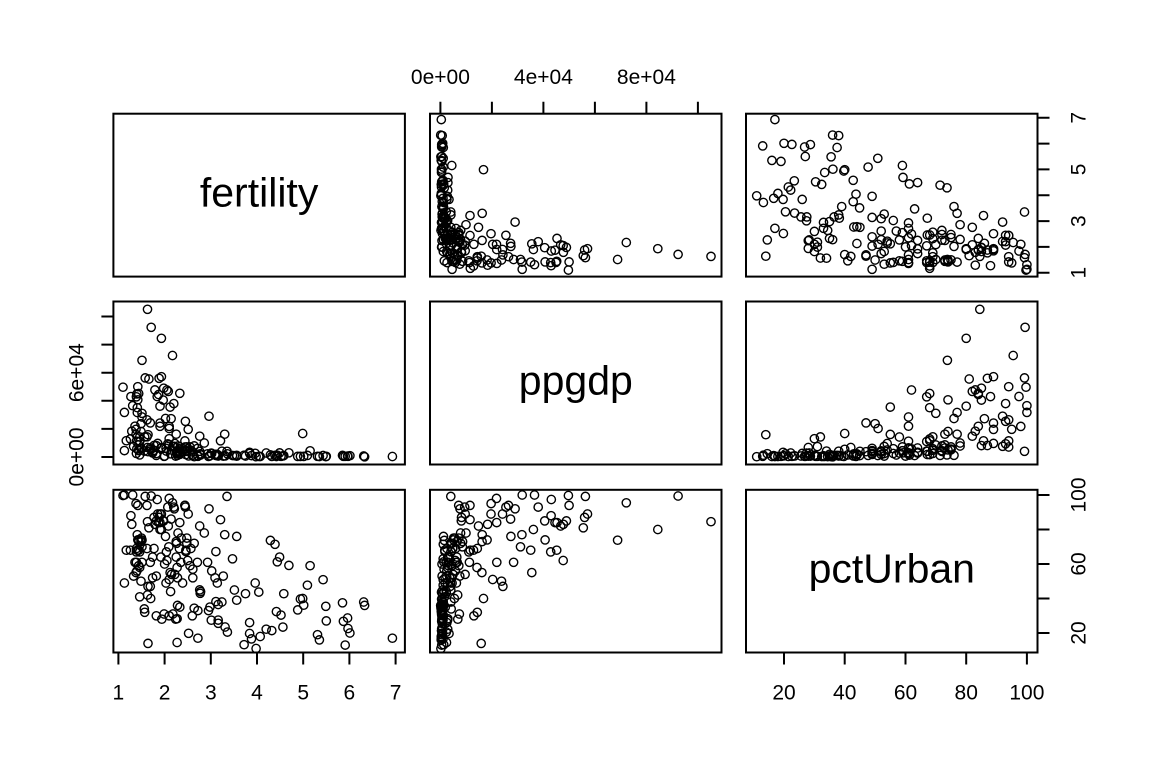 Image resolution: width=1152 pixels, height=773 pixels. Describe the element at coordinates (350, 692) in the screenshot. I see `svg-text: 6` at that location.